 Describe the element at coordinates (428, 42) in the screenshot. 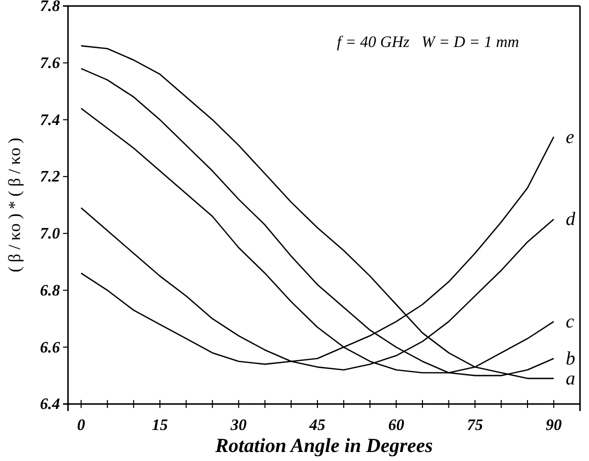

I see `annotation: f = 40 GHz W = D = 1 mm` at that location.